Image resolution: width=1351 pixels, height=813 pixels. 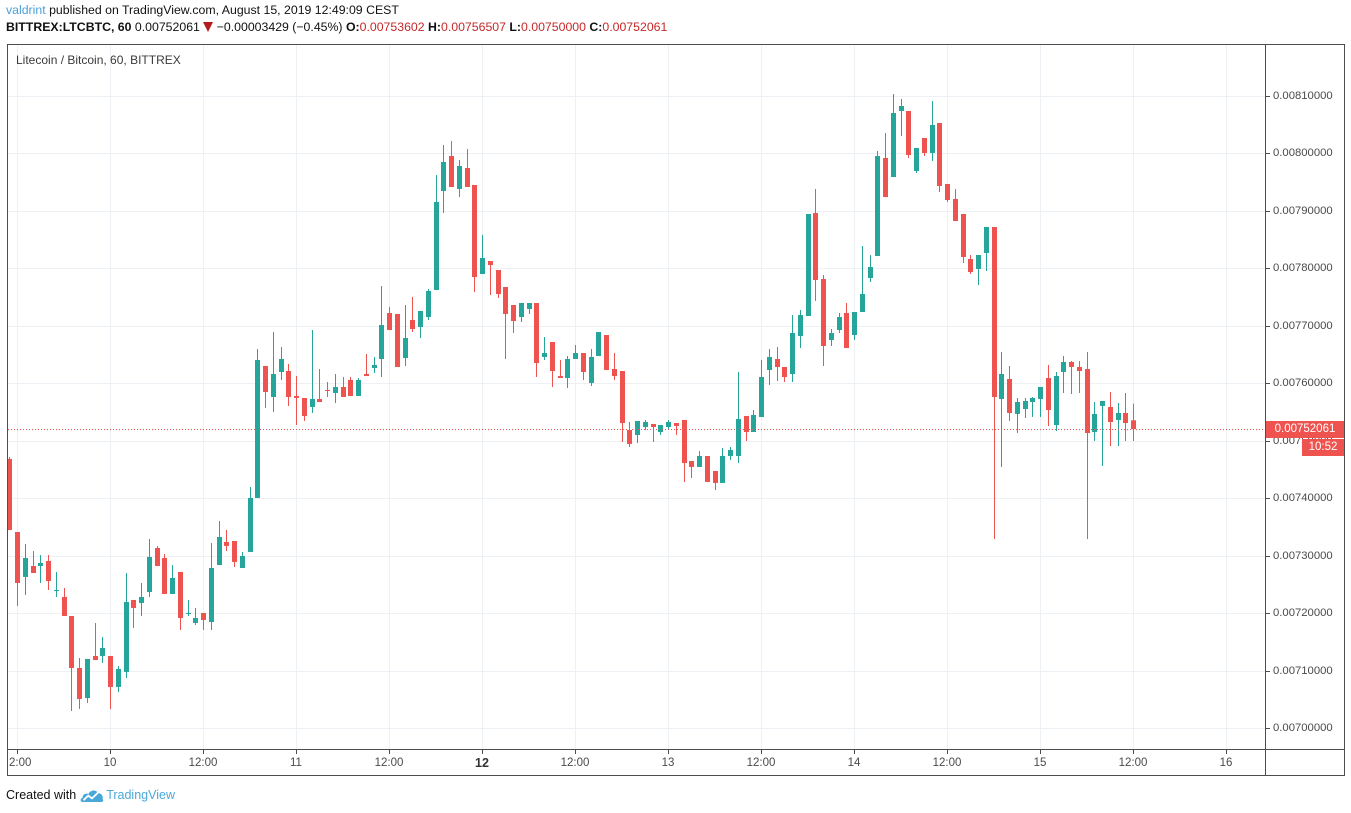 What do you see at coordinates (20, 763) in the screenshot?
I see `time-axis-label: 2:00` at bounding box center [20, 763].